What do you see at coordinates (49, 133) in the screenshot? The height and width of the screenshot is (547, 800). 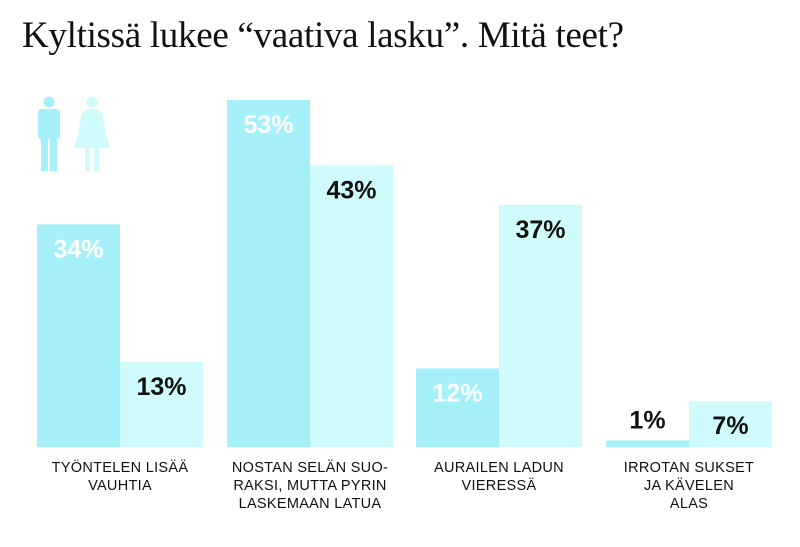 I see `male-figure-icon` at bounding box center [49, 133].